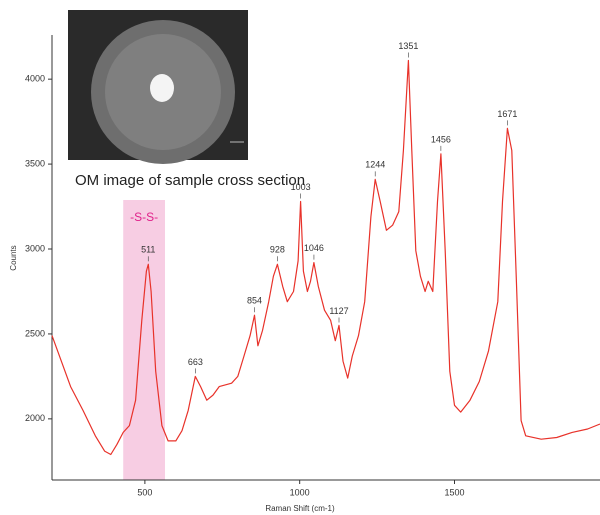 This screenshot has width=600, height=515. What do you see at coordinates (35, 418) in the screenshot?
I see `y-tick-label: 2000` at bounding box center [35, 418].